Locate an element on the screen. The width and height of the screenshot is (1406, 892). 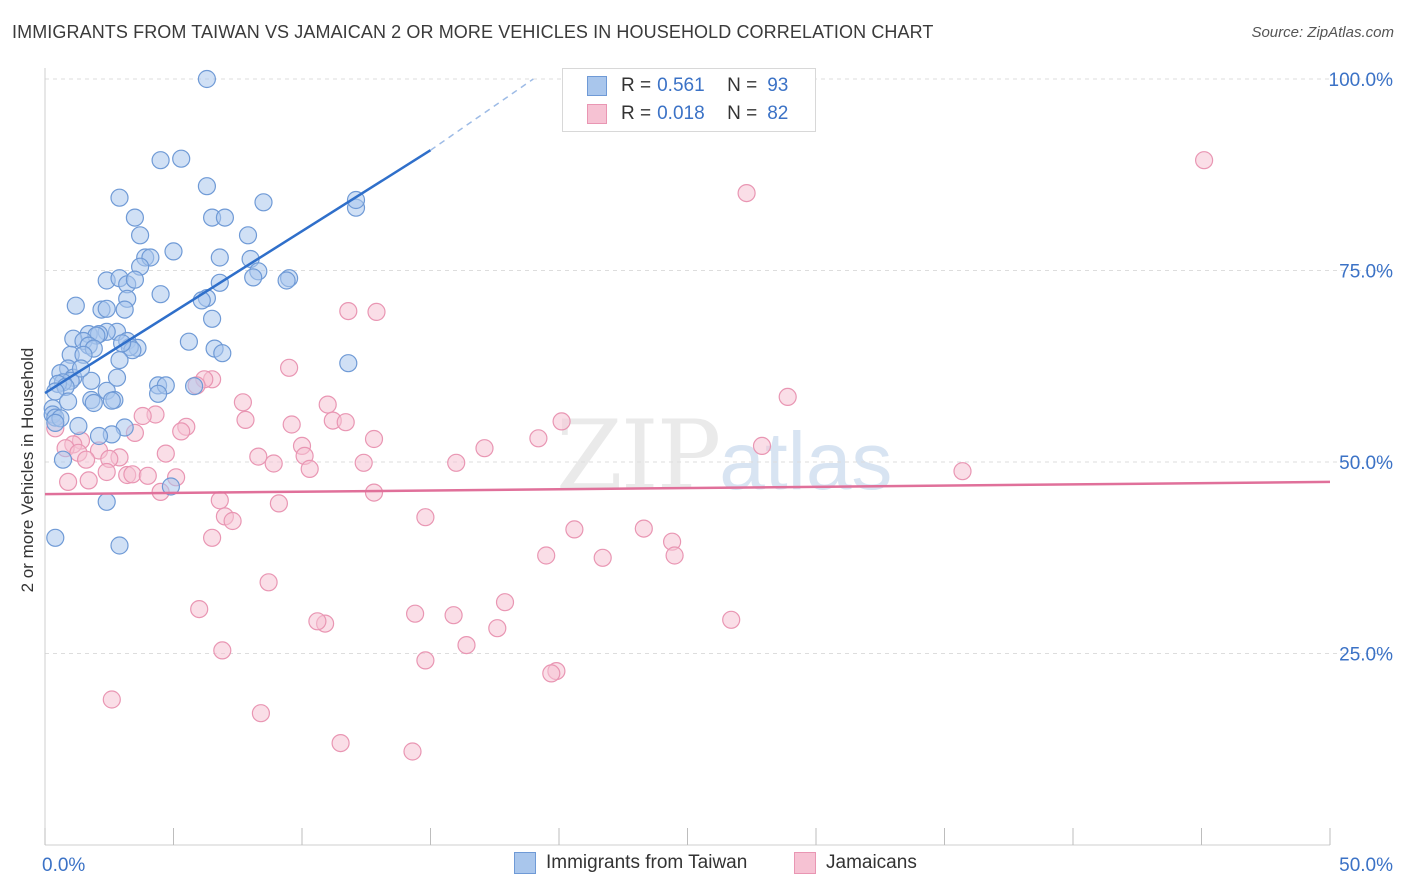
legend-item-jamaicans: Jamaicans is located at coordinates (855, 863).